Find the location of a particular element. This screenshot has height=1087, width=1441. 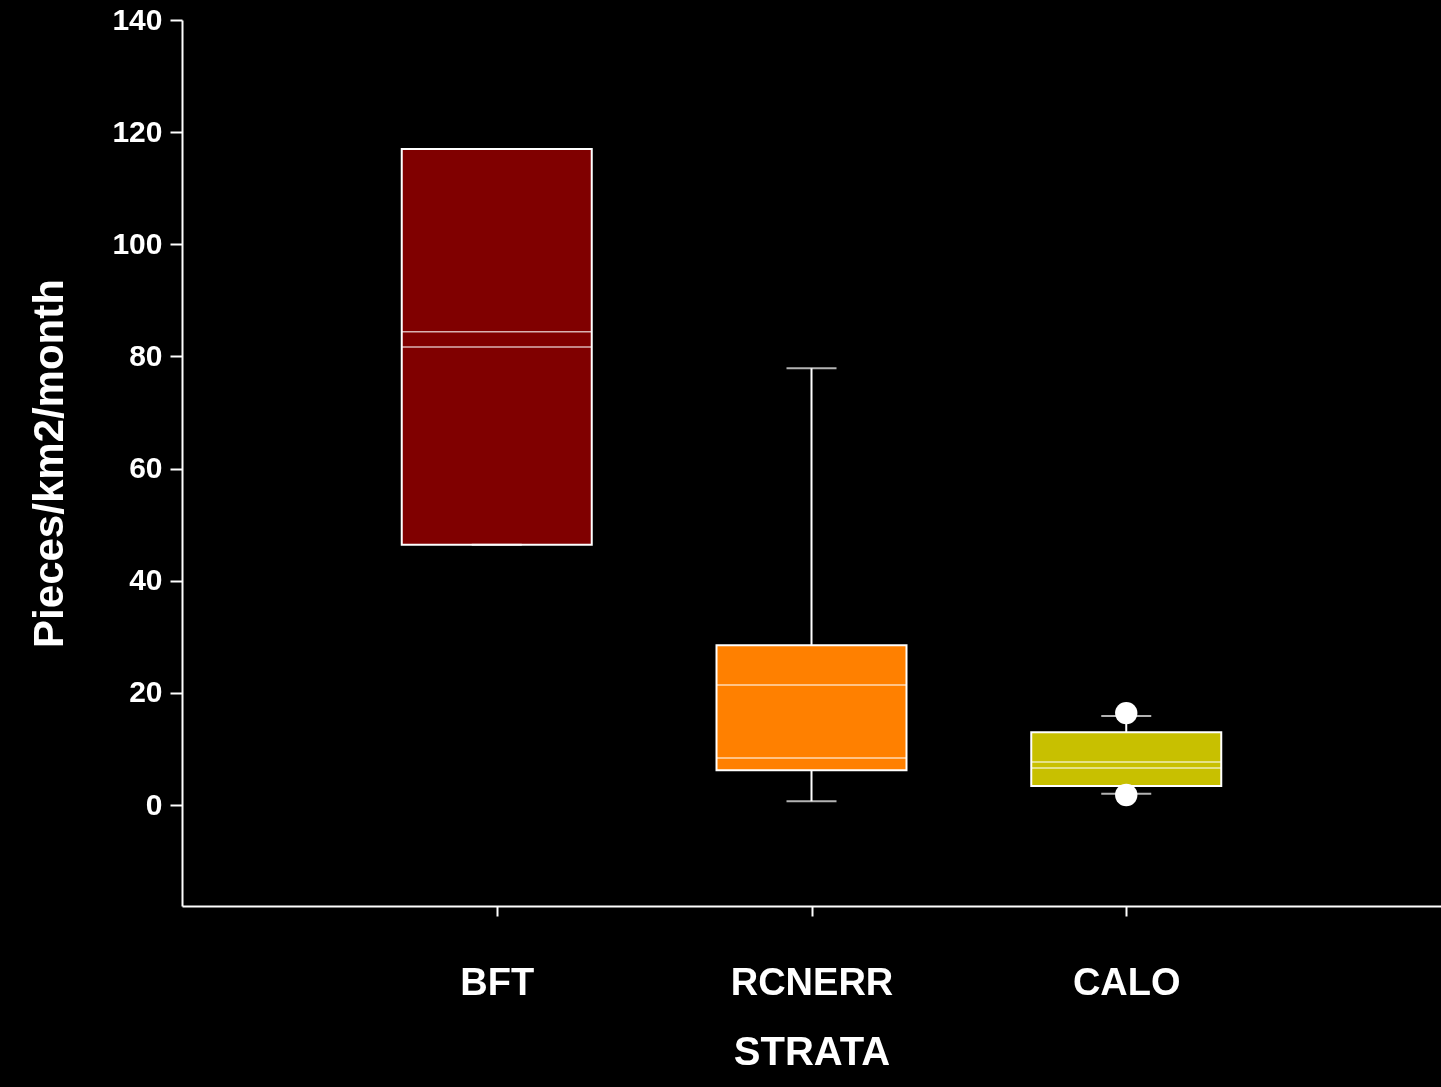

y-axis-title: Pieces/km2/month is located at coordinates (49, 463).